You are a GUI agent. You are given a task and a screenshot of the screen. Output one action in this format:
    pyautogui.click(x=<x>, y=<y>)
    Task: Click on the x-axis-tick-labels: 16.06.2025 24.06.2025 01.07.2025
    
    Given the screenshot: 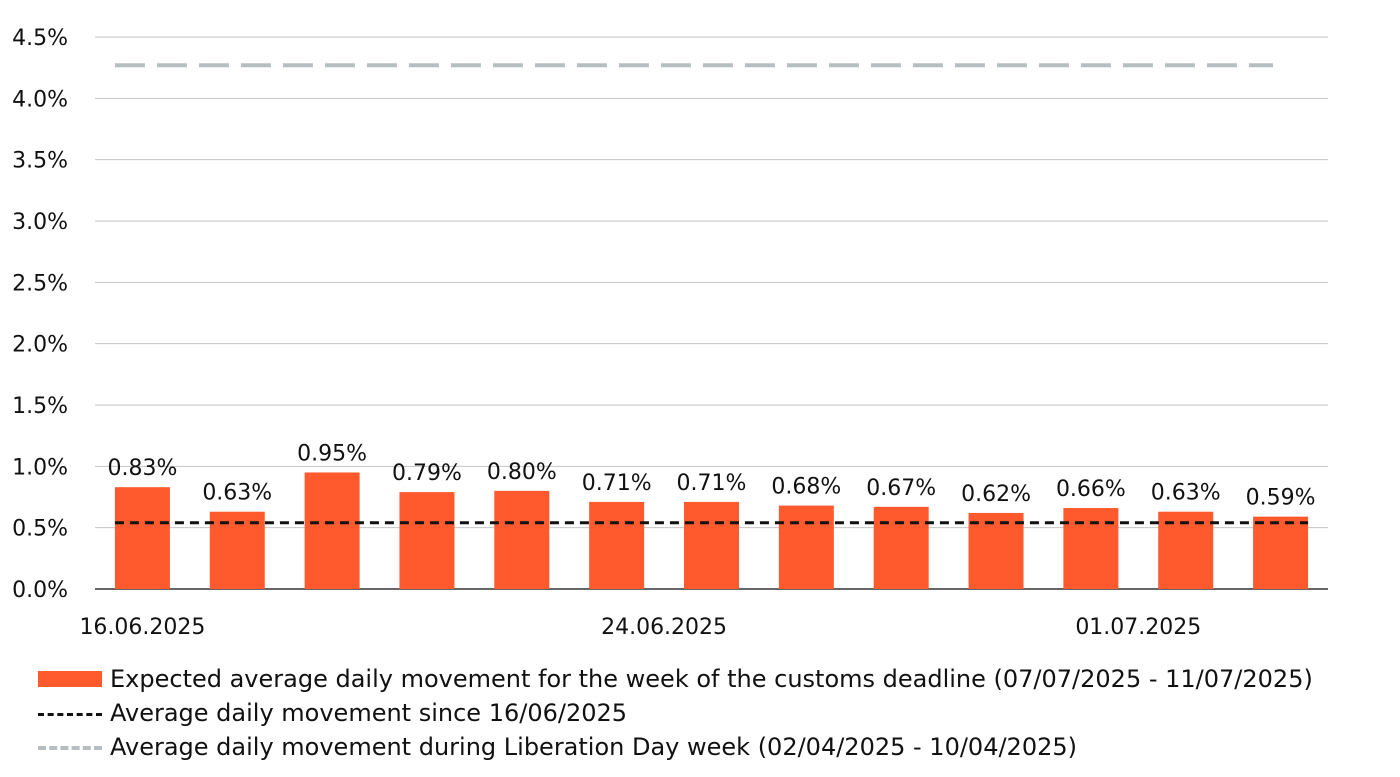 What is the action you would take?
    pyautogui.click(x=640, y=627)
    